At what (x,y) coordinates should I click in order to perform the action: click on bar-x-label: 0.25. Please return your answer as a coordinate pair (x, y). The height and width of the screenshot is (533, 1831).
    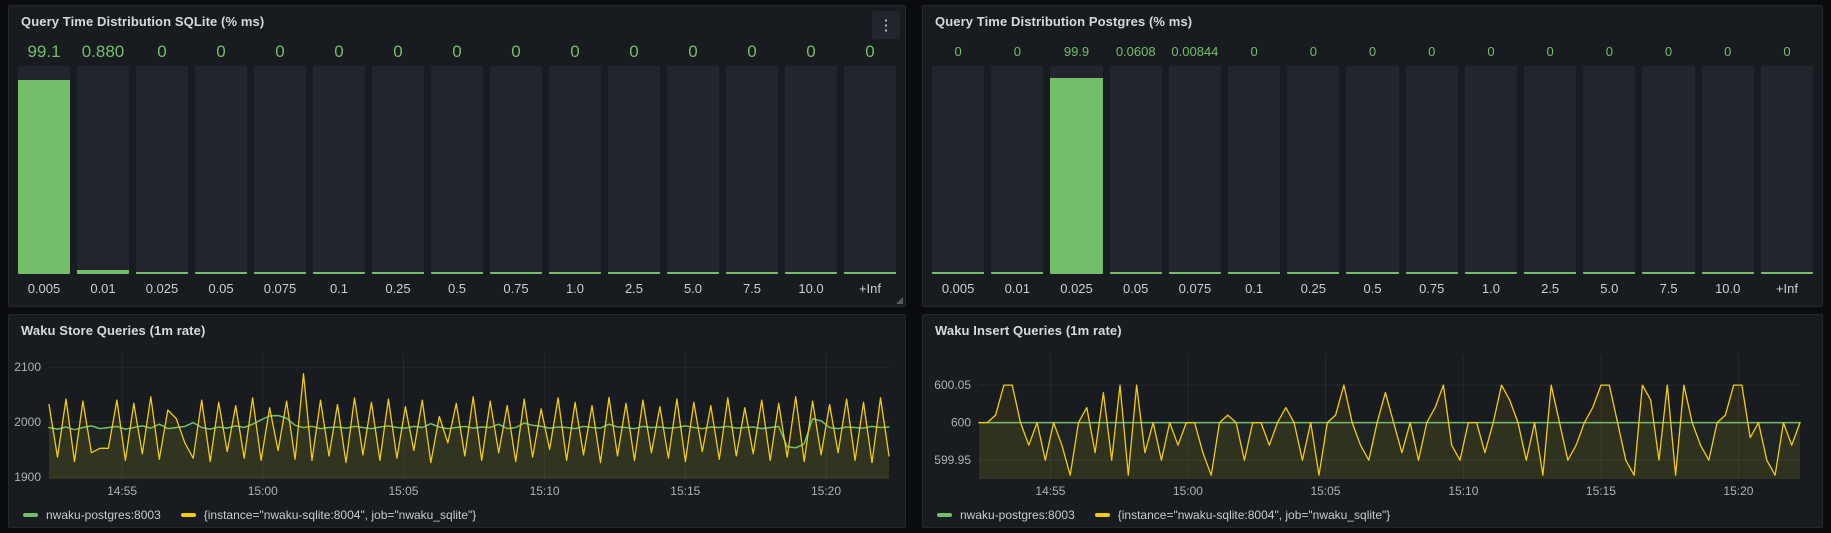
    Looking at the image, I should click on (1313, 288).